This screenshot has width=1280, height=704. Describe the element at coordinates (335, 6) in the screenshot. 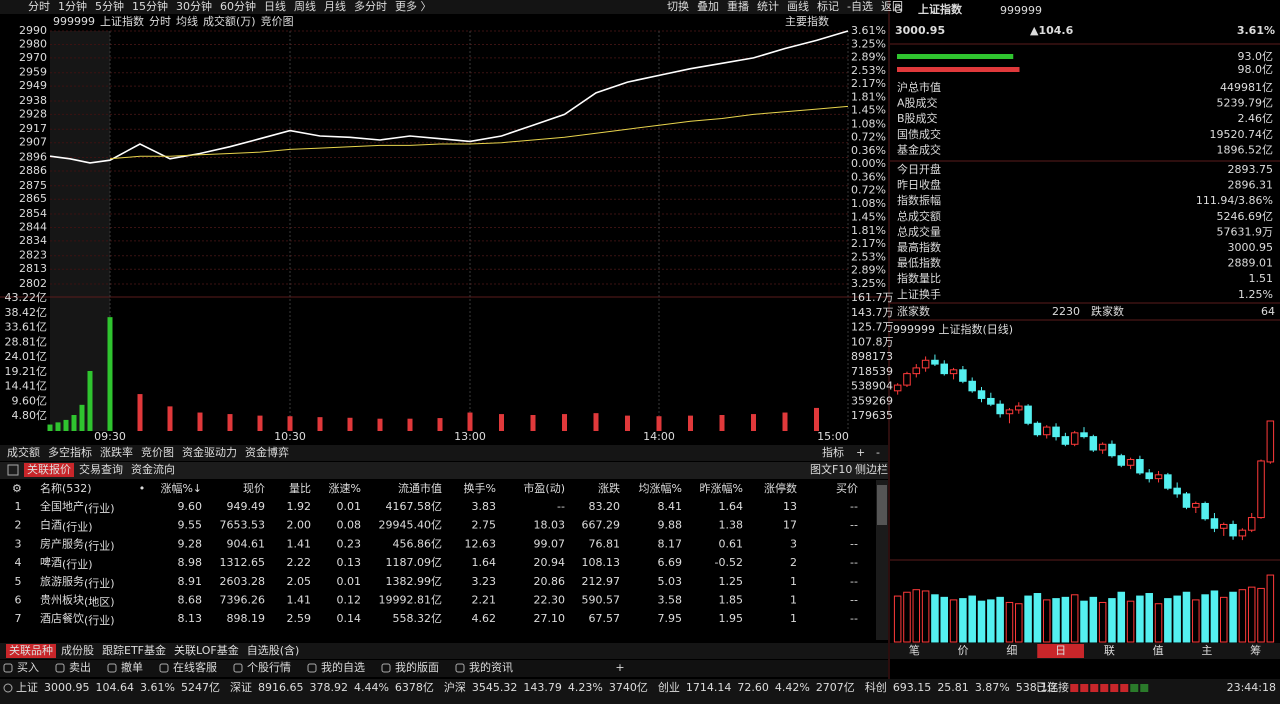

I see `period-tab: 月线` at that location.